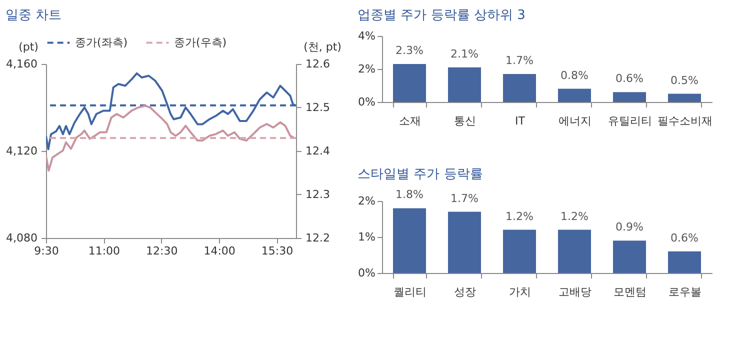  What do you see at coordinates (685, 292) in the screenshot?
I see `x-tick-label: 로우볼` at bounding box center [685, 292].